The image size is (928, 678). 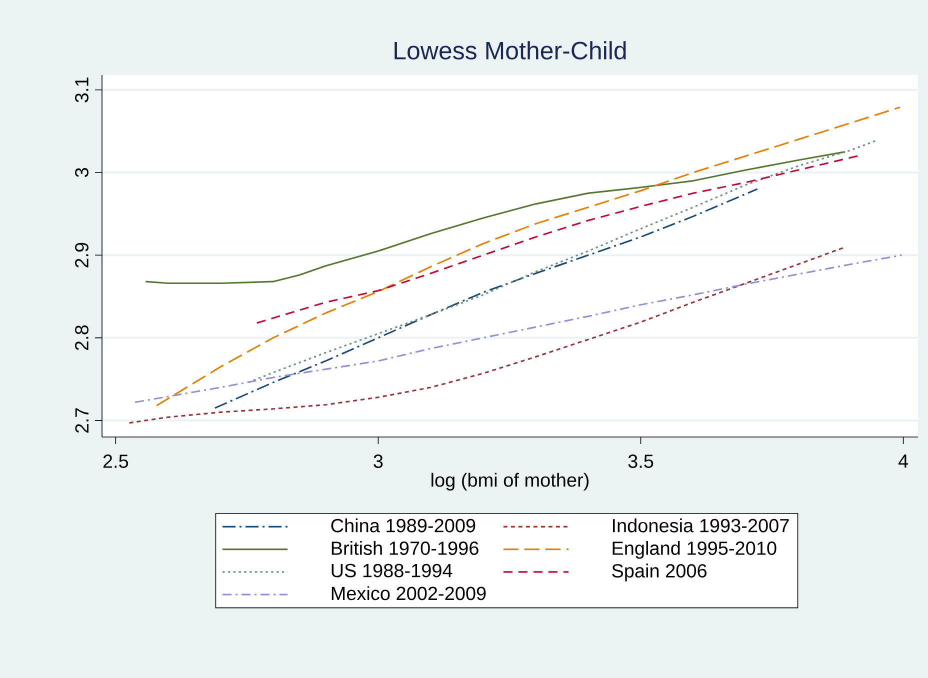 What do you see at coordinates (81, 90) in the screenshot?
I see `y-tick-label: 3.1` at bounding box center [81, 90].